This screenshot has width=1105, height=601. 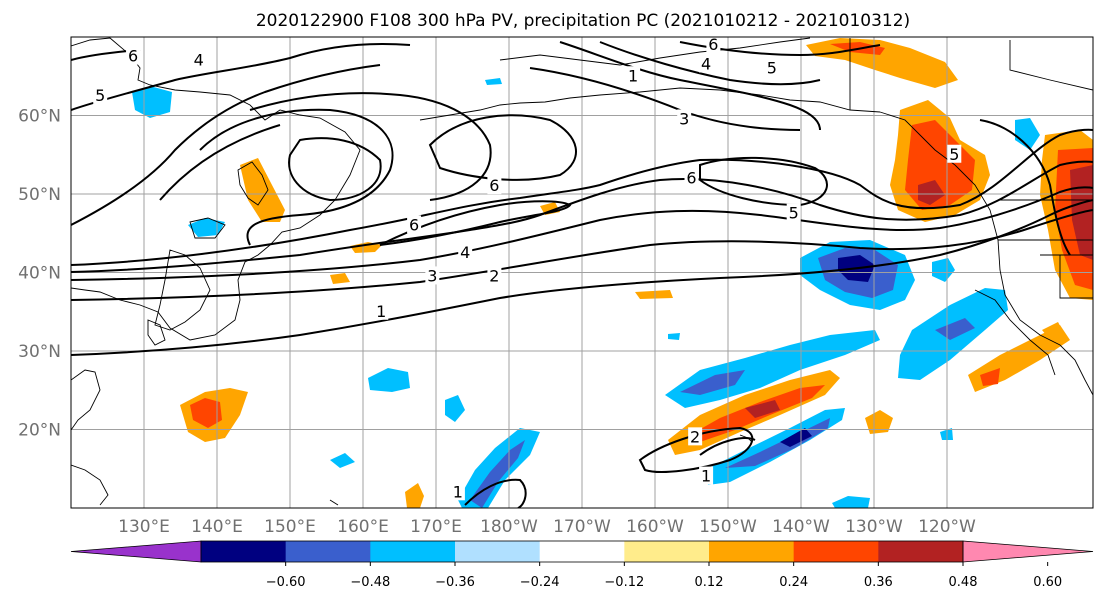 I want to click on colorbar, so click(x=582, y=551).